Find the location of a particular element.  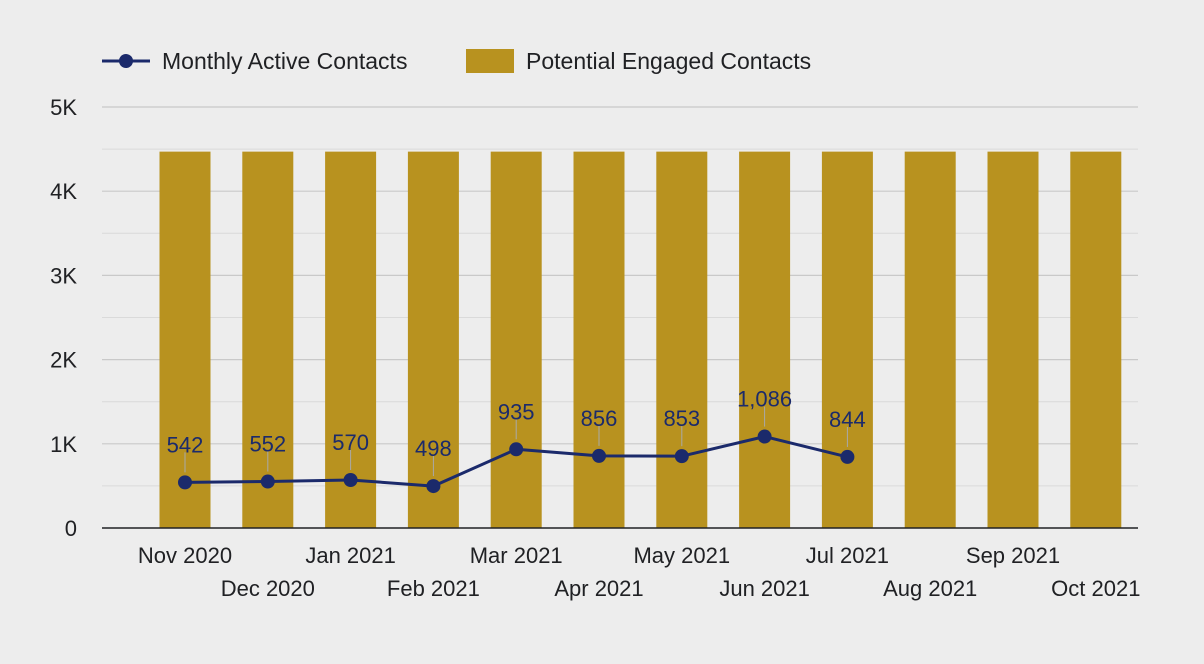

data-label: 498 is located at coordinates (433, 448).